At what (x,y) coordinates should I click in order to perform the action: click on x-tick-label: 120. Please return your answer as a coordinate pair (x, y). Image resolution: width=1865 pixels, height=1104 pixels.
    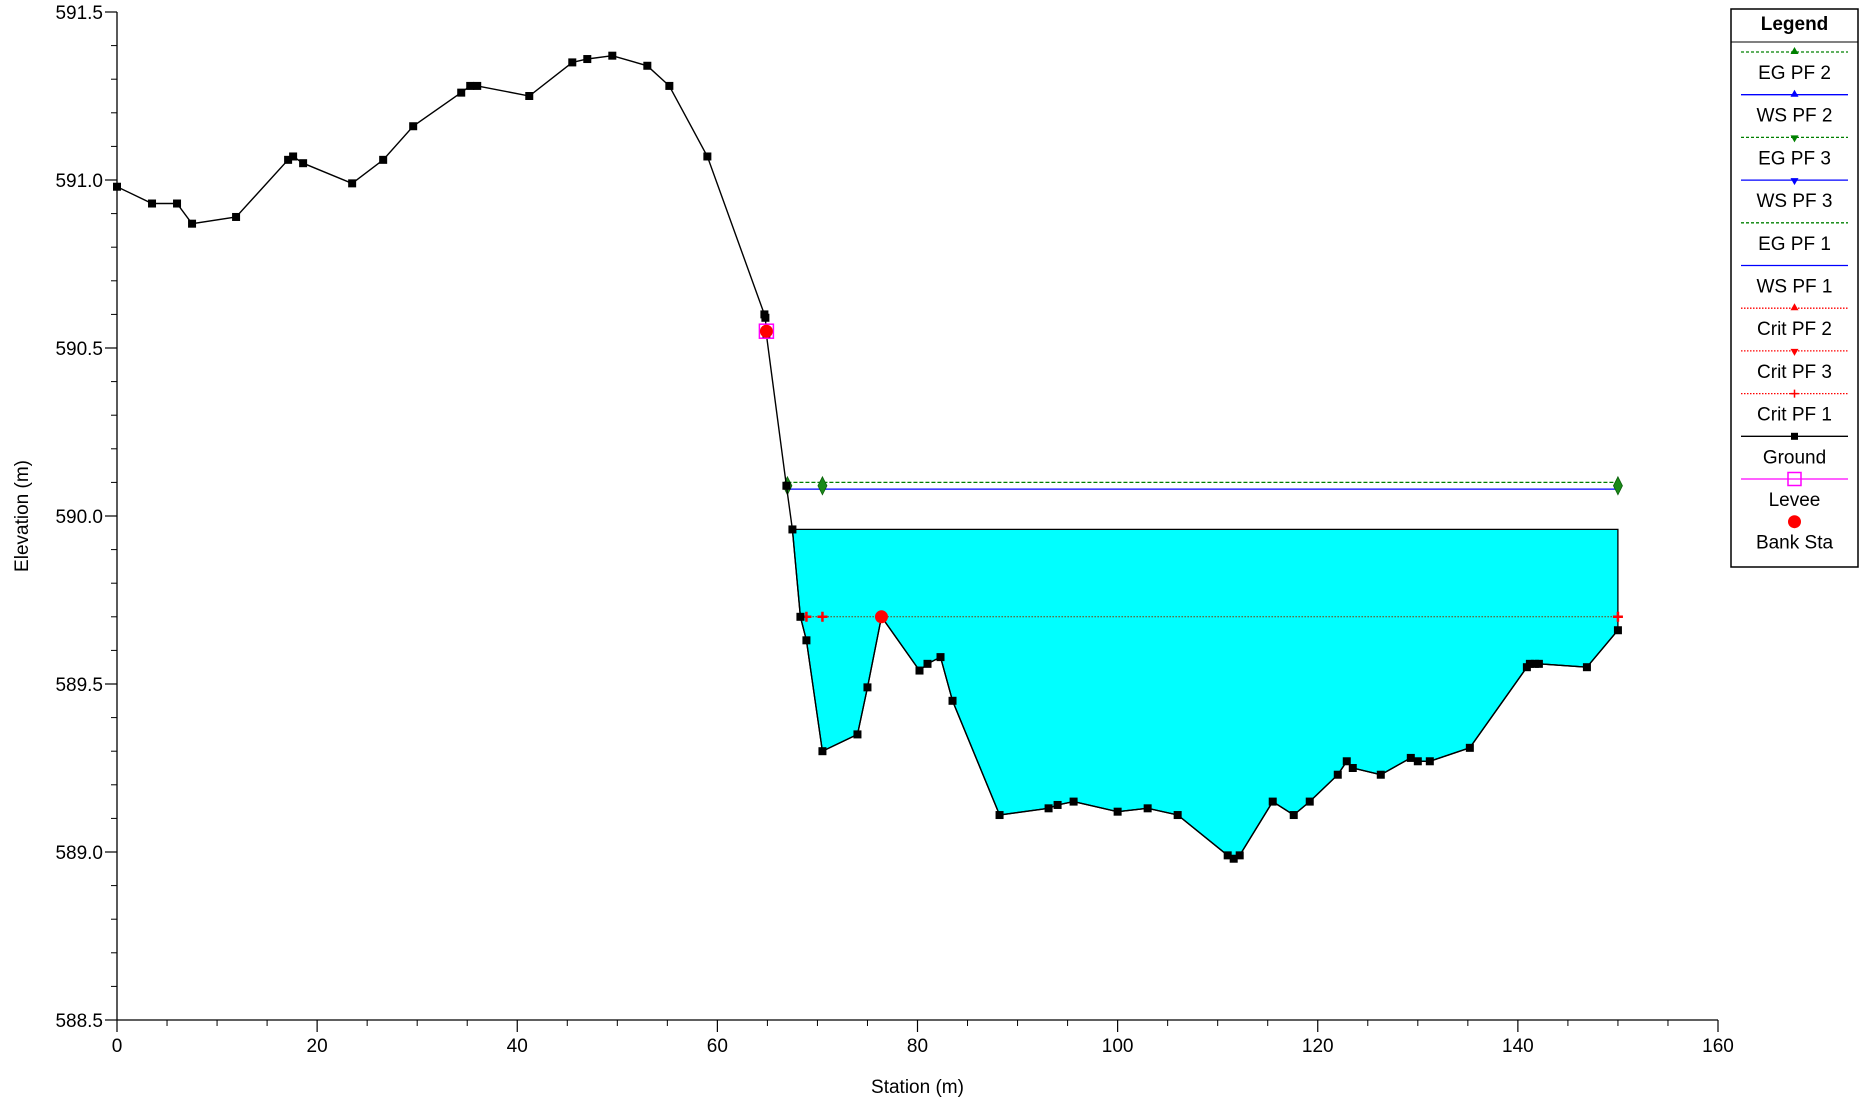
    Looking at the image, I should click on (1318, 1046).